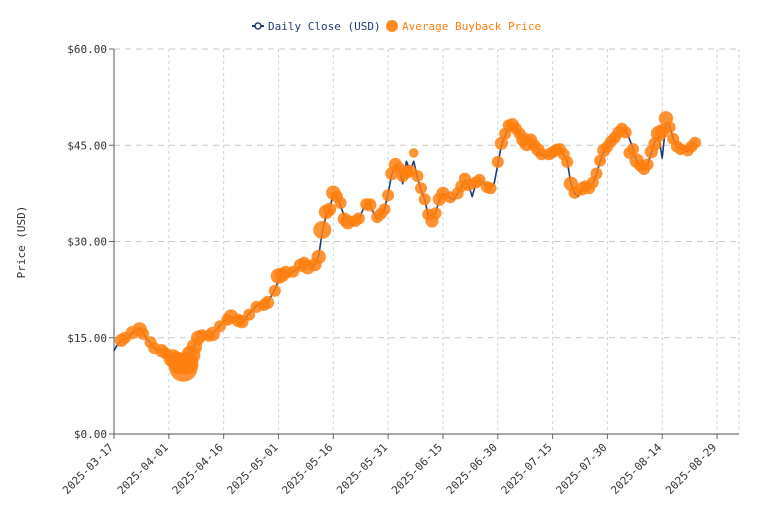  I want to click on y-tick-label: $15.00, so click(87, 338).